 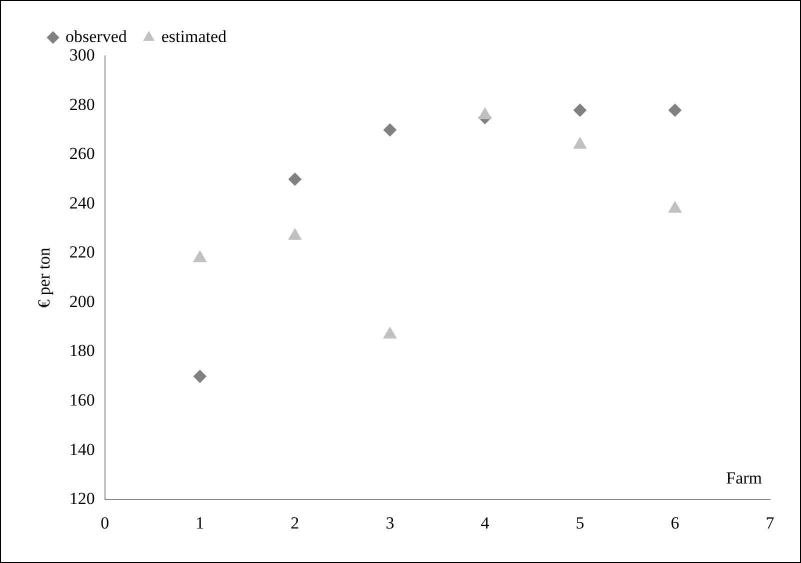 I want to click on x-tick-label: 0, so click(x=105, y=522).